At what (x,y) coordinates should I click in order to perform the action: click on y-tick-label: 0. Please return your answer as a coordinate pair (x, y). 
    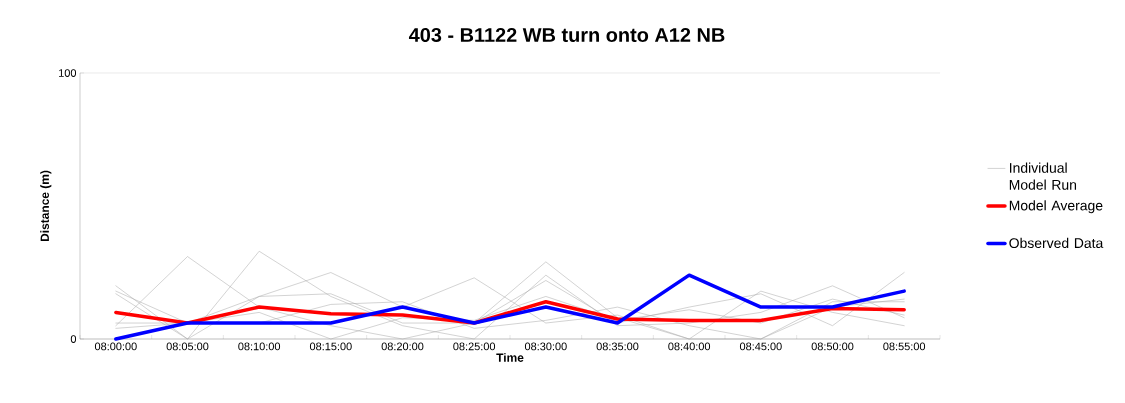
    Looking at the image, I should click on (73, 339).